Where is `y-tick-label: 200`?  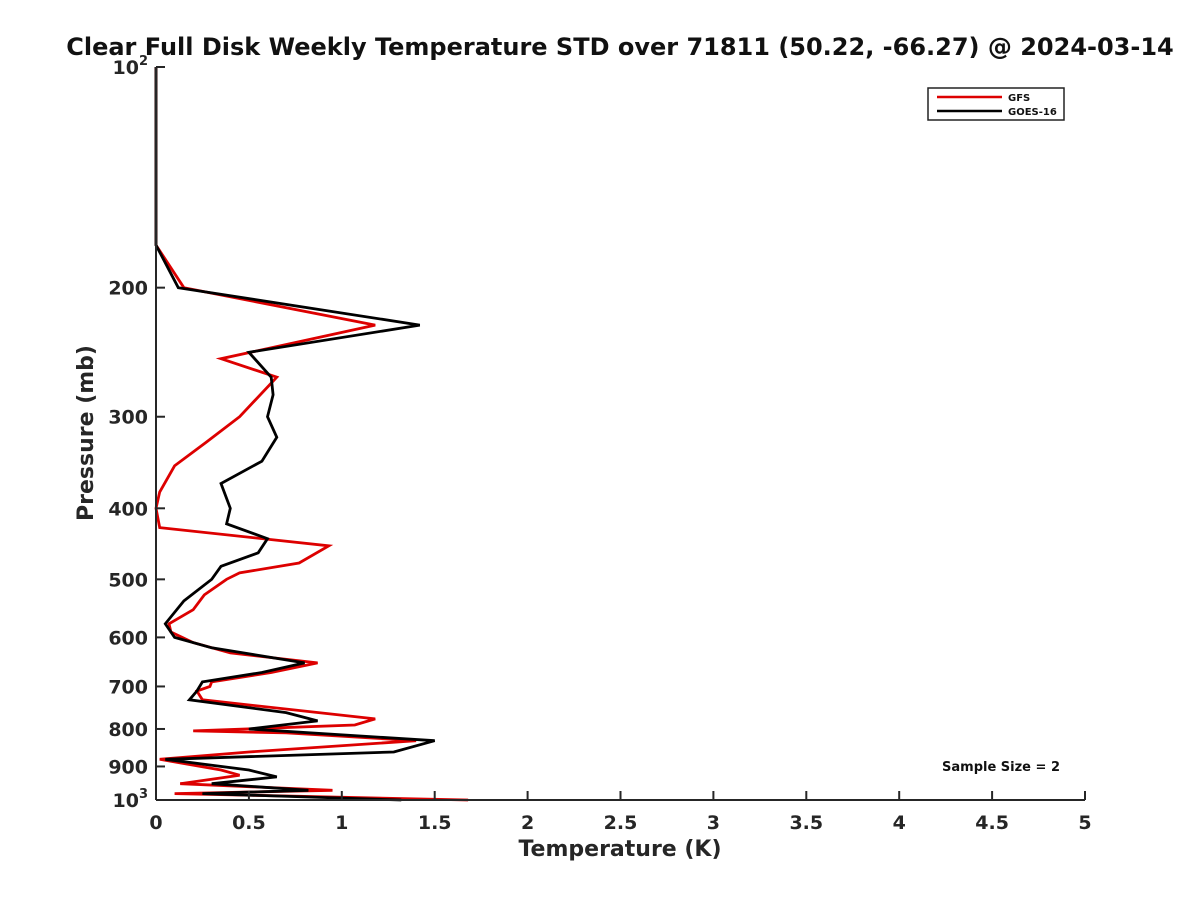
y-tick-label: 200 is located at coordinates (128, 289).